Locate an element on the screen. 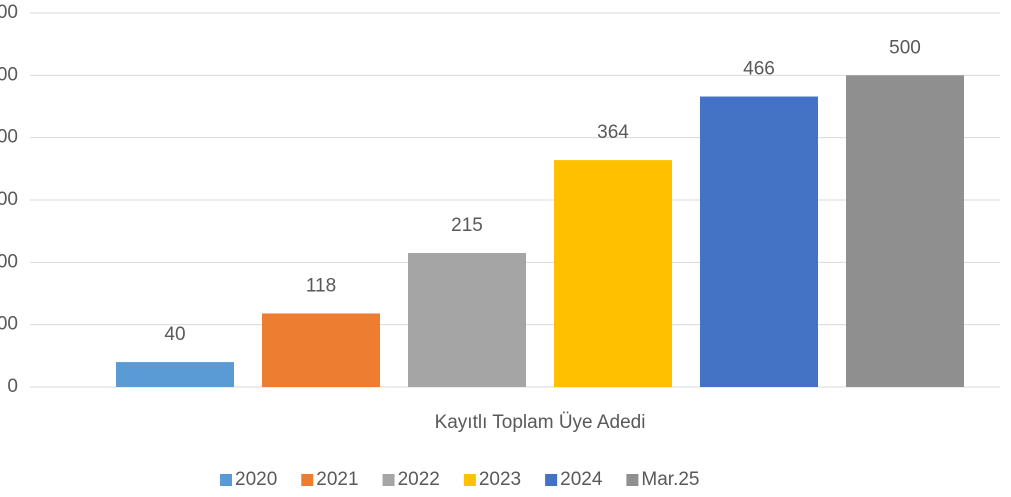 The image size is (1011, 497). data-label: 118 is located at coordinates (321, 285).